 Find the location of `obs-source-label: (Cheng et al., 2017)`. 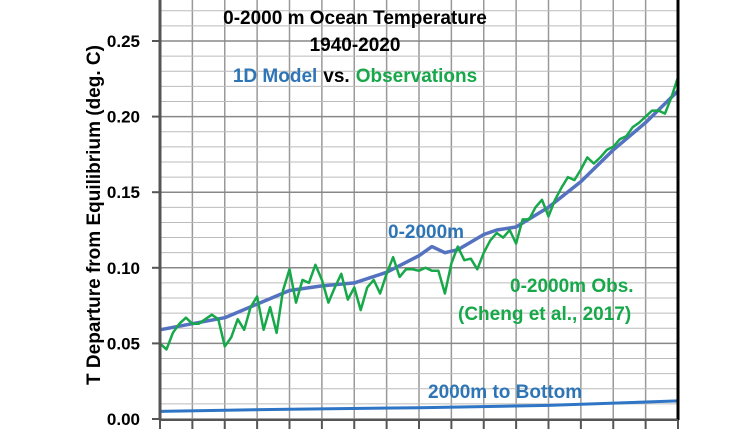

obs-source-label: (Cheng et al., 2017) is located at coordinates (544, 314).